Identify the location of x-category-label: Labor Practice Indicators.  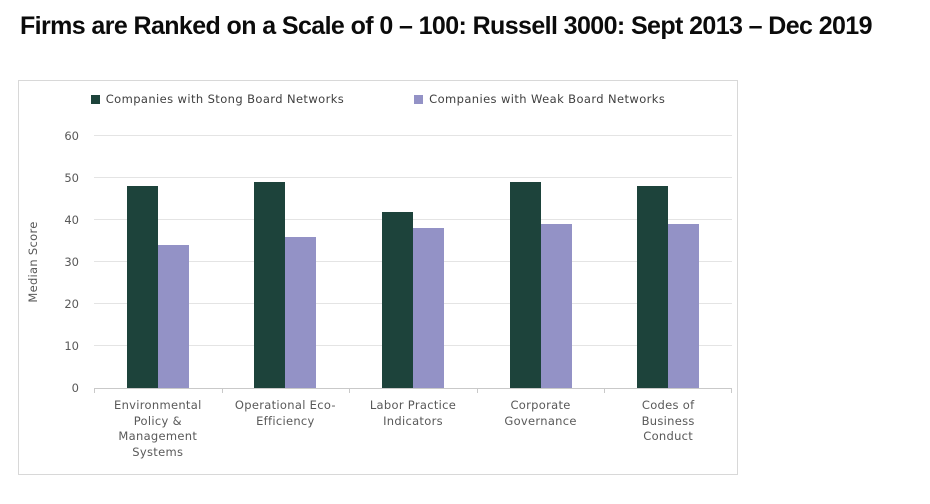
(413, 413).